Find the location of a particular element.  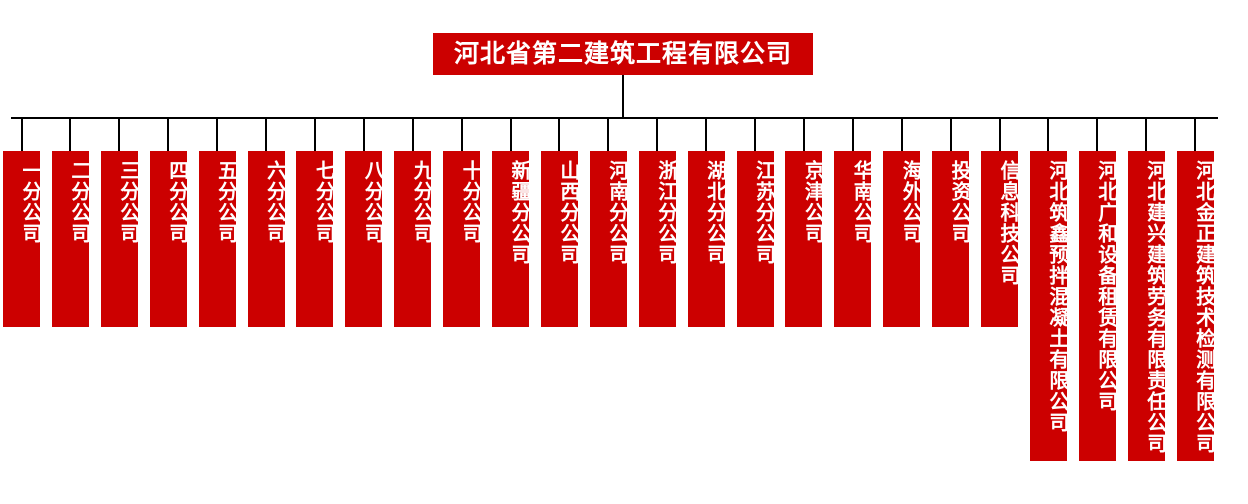

child-node: 新疆分公司 is located at coordinates (510, 239).